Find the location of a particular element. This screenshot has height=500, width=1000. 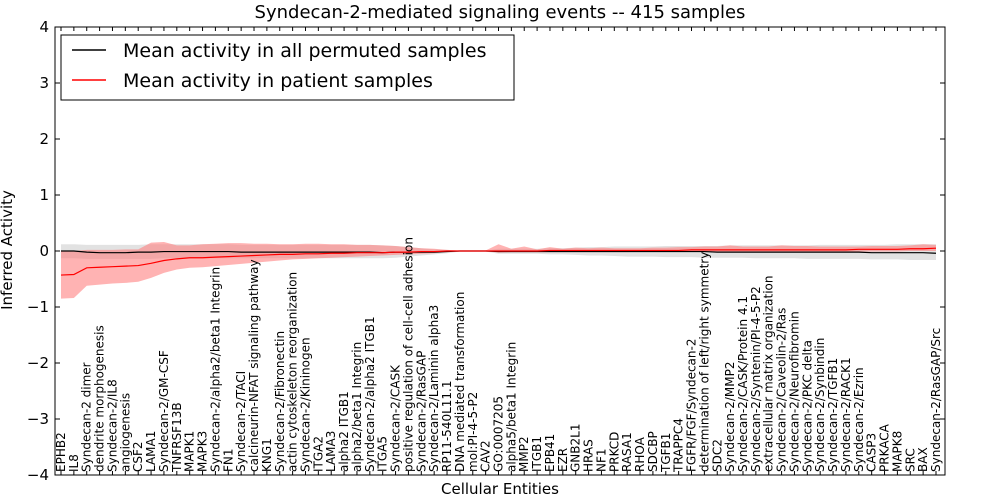

x-tick-label: TNFRSF13B is located at coordinates (177, 437).